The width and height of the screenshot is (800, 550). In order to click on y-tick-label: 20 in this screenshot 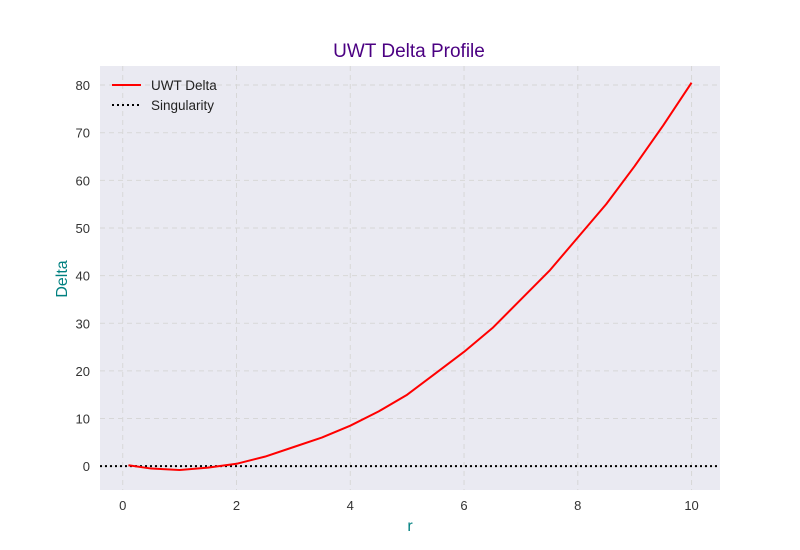, I will do `click(83, 371)`.